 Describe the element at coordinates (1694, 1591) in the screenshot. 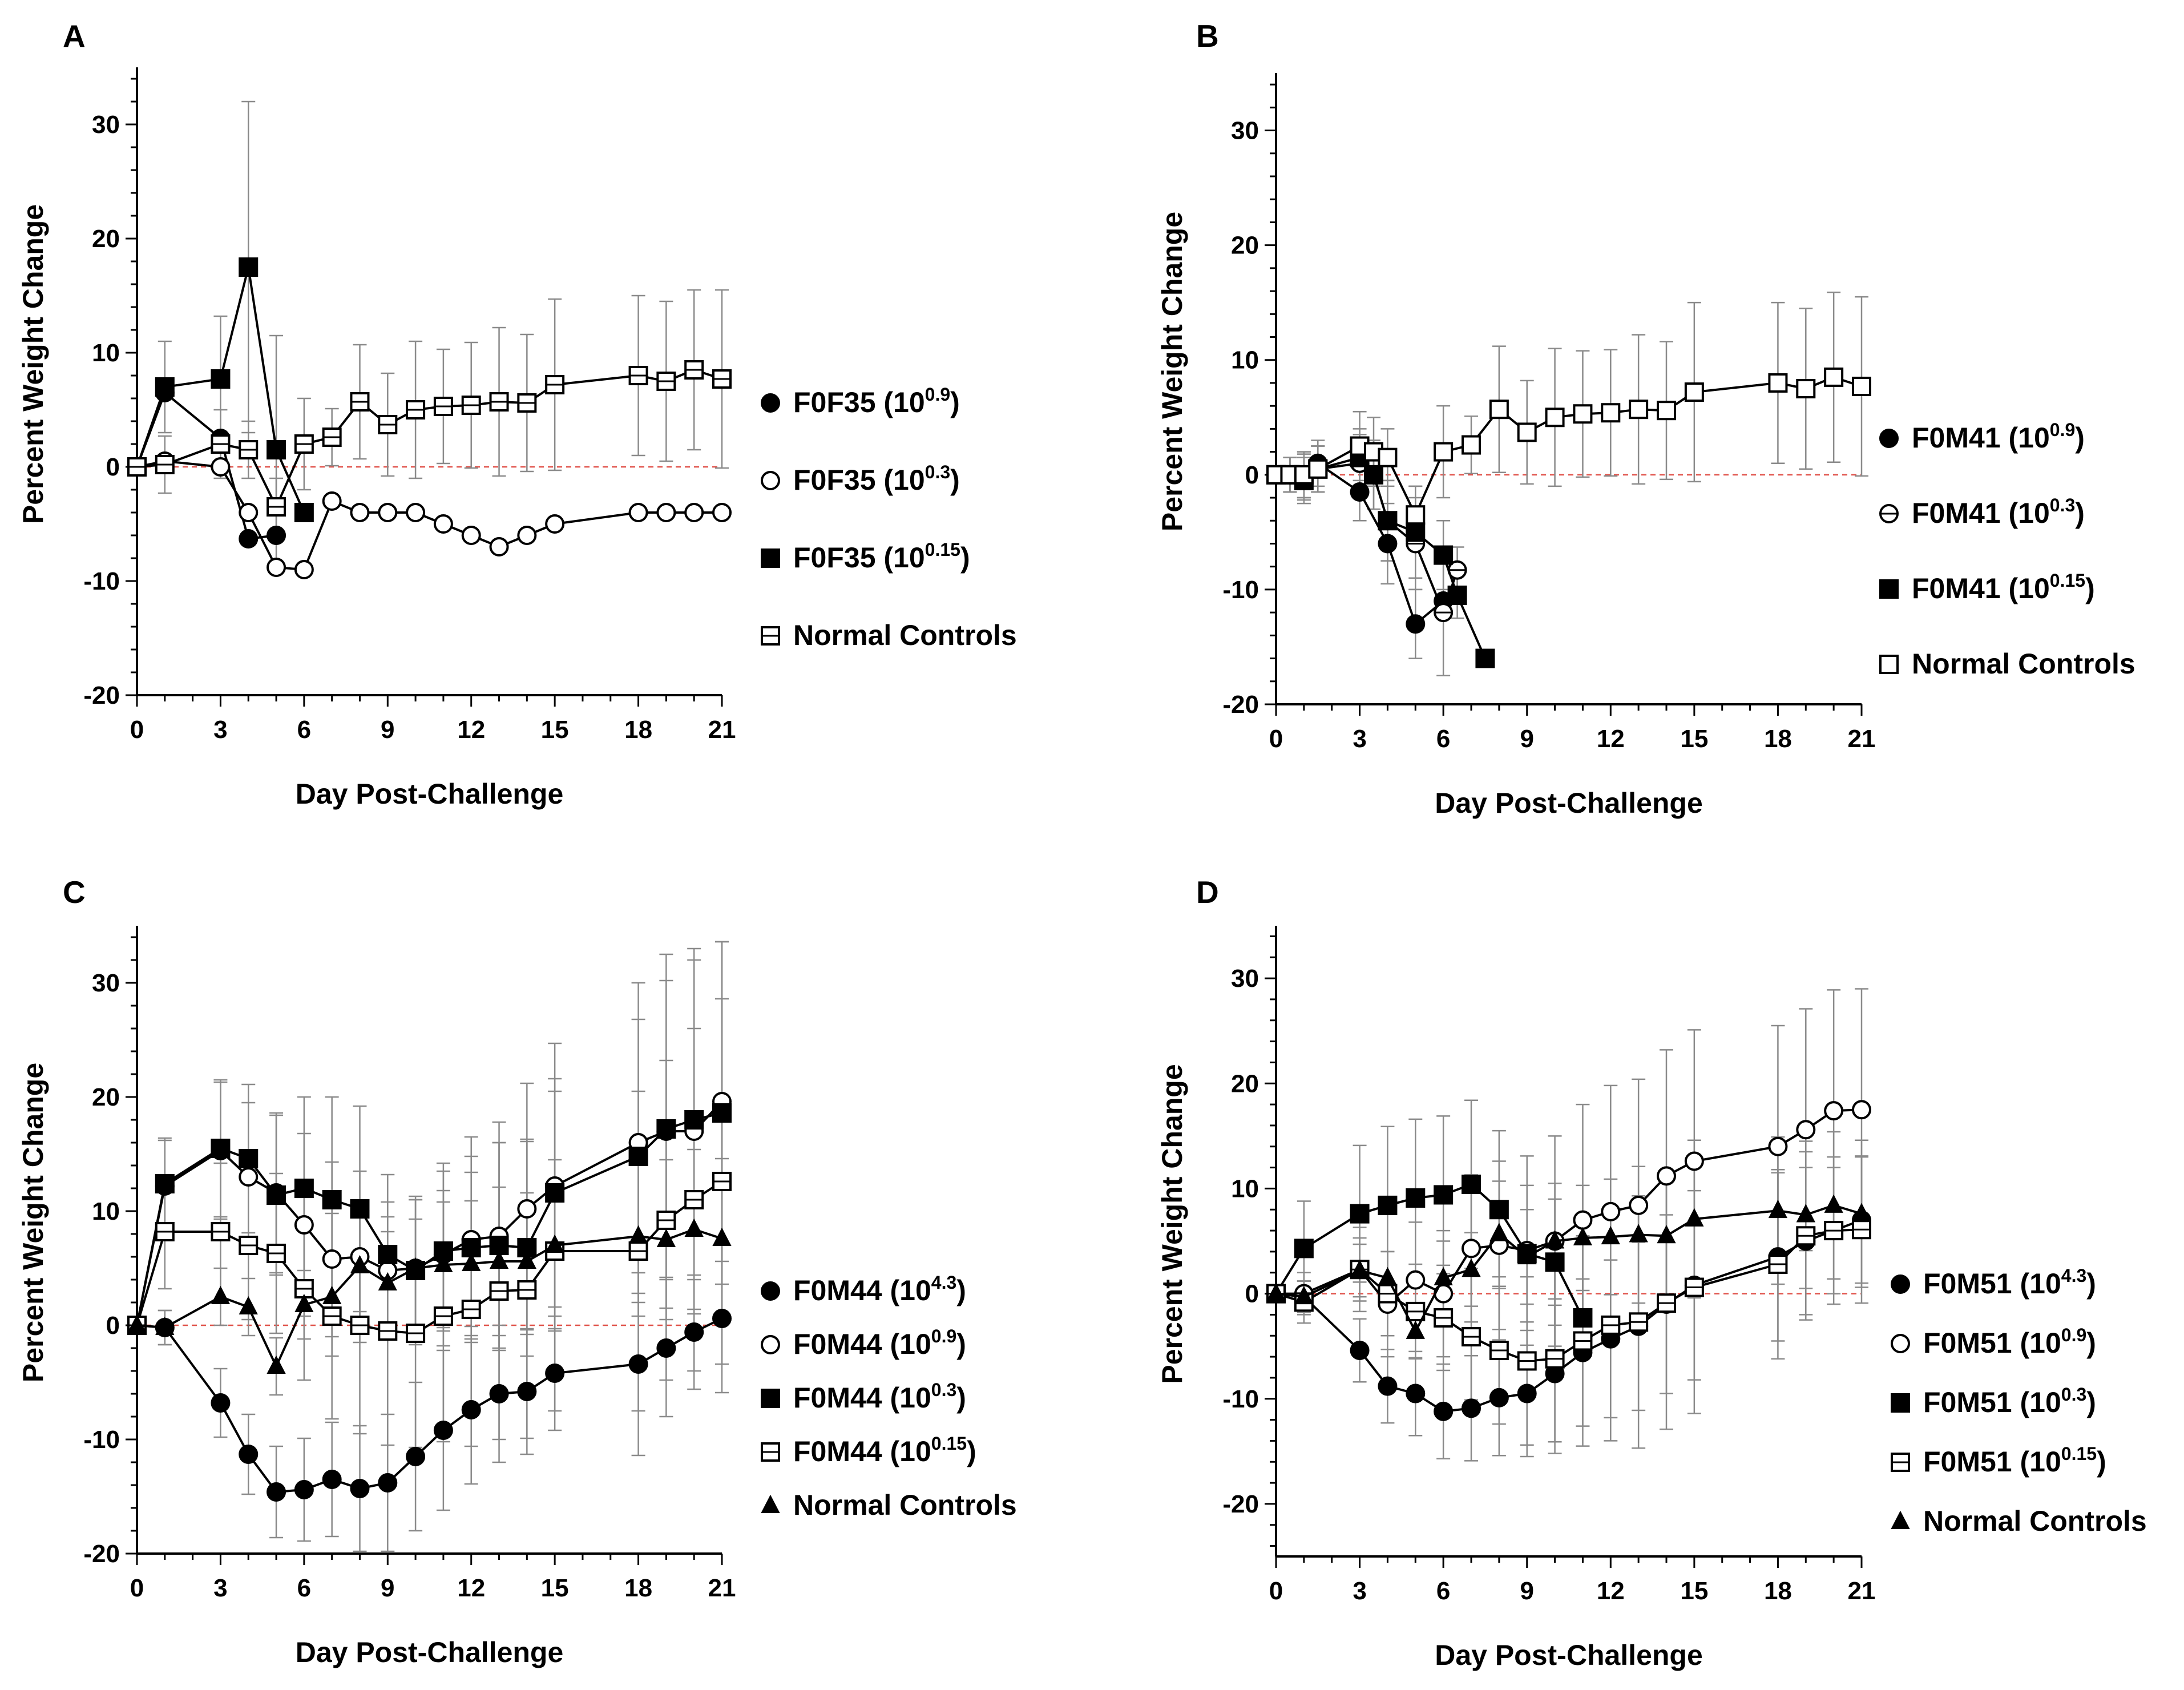

I see `x-tick-label: 15` at that location.